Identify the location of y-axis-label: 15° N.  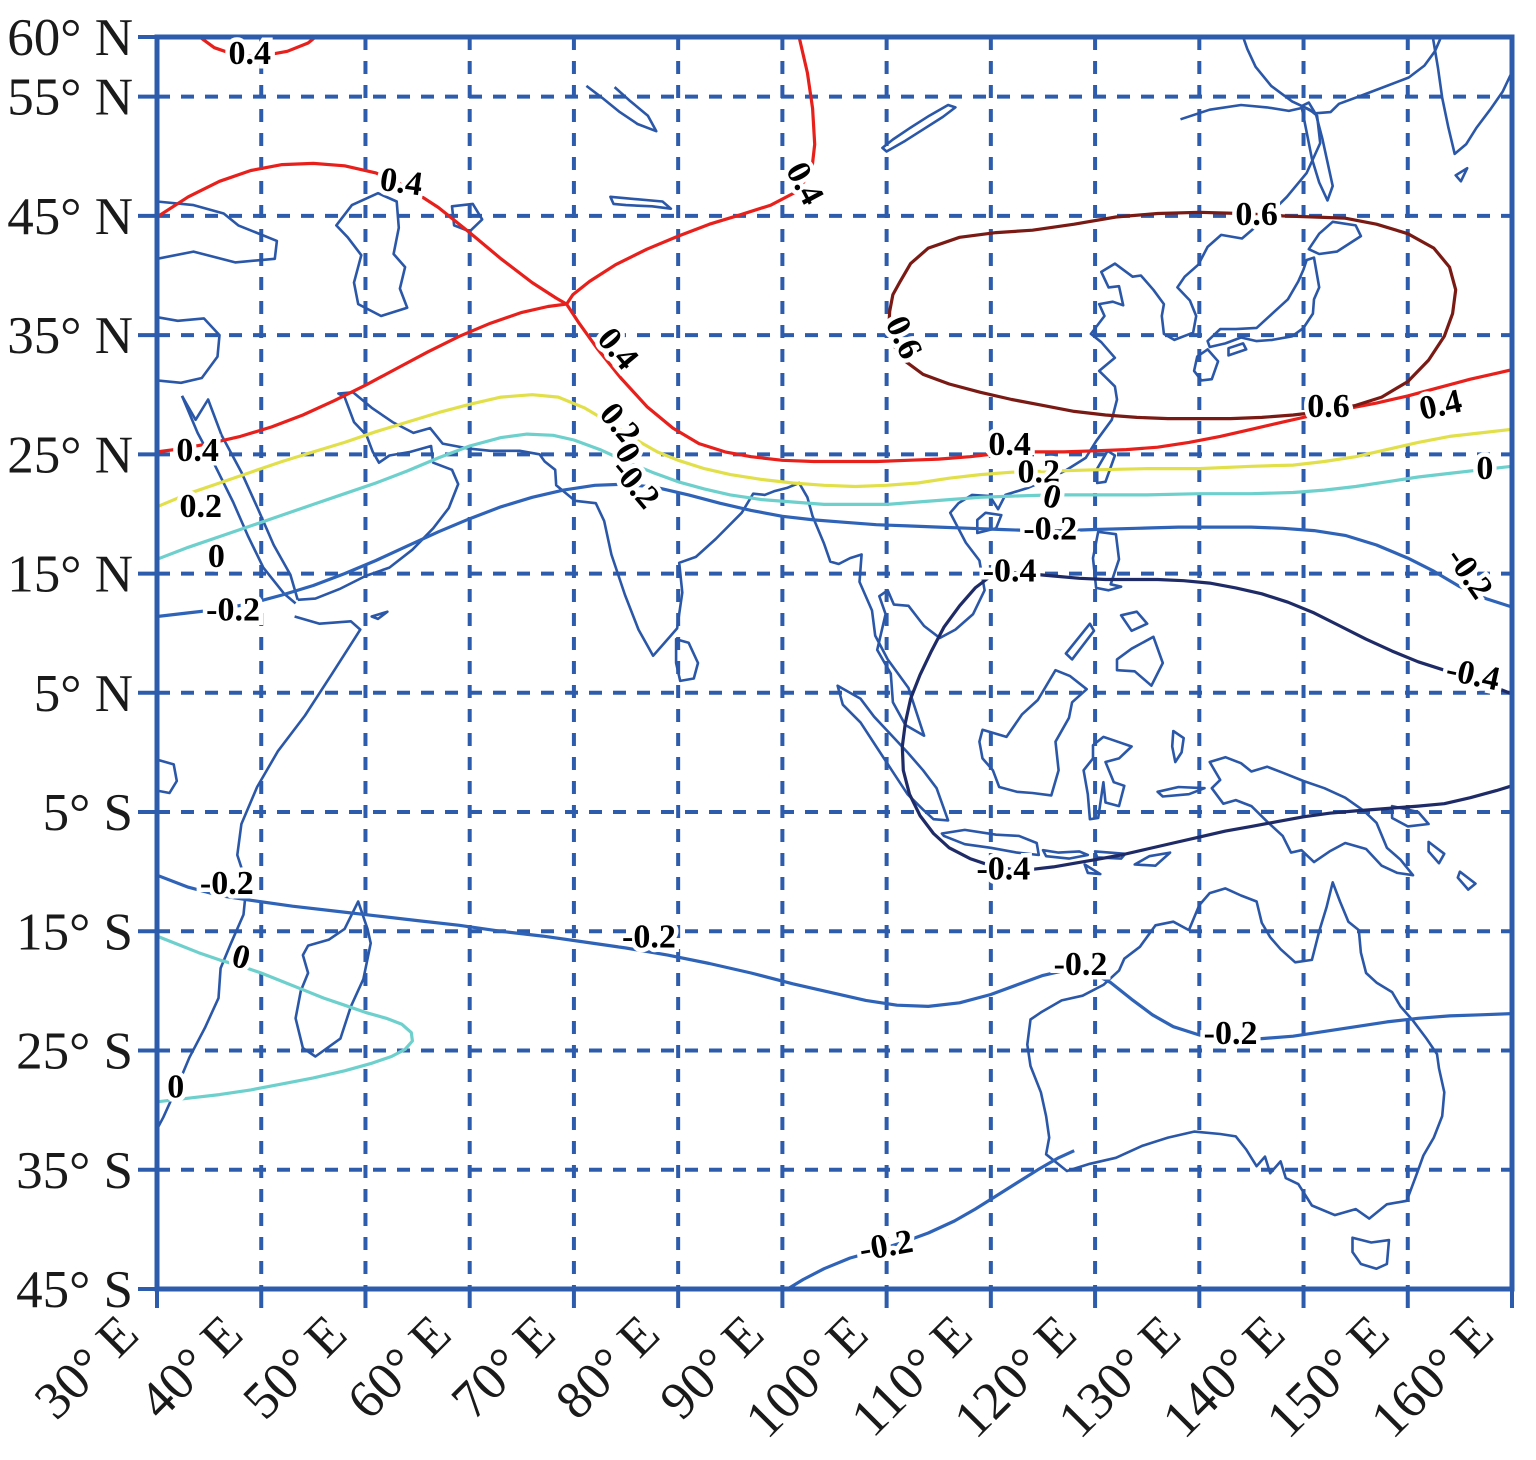
(70, 575).